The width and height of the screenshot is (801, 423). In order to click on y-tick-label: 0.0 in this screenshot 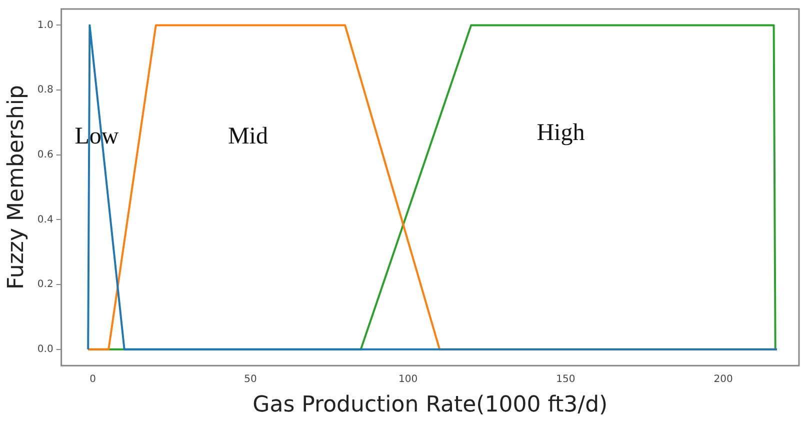, I will do `click(45, 349)`.